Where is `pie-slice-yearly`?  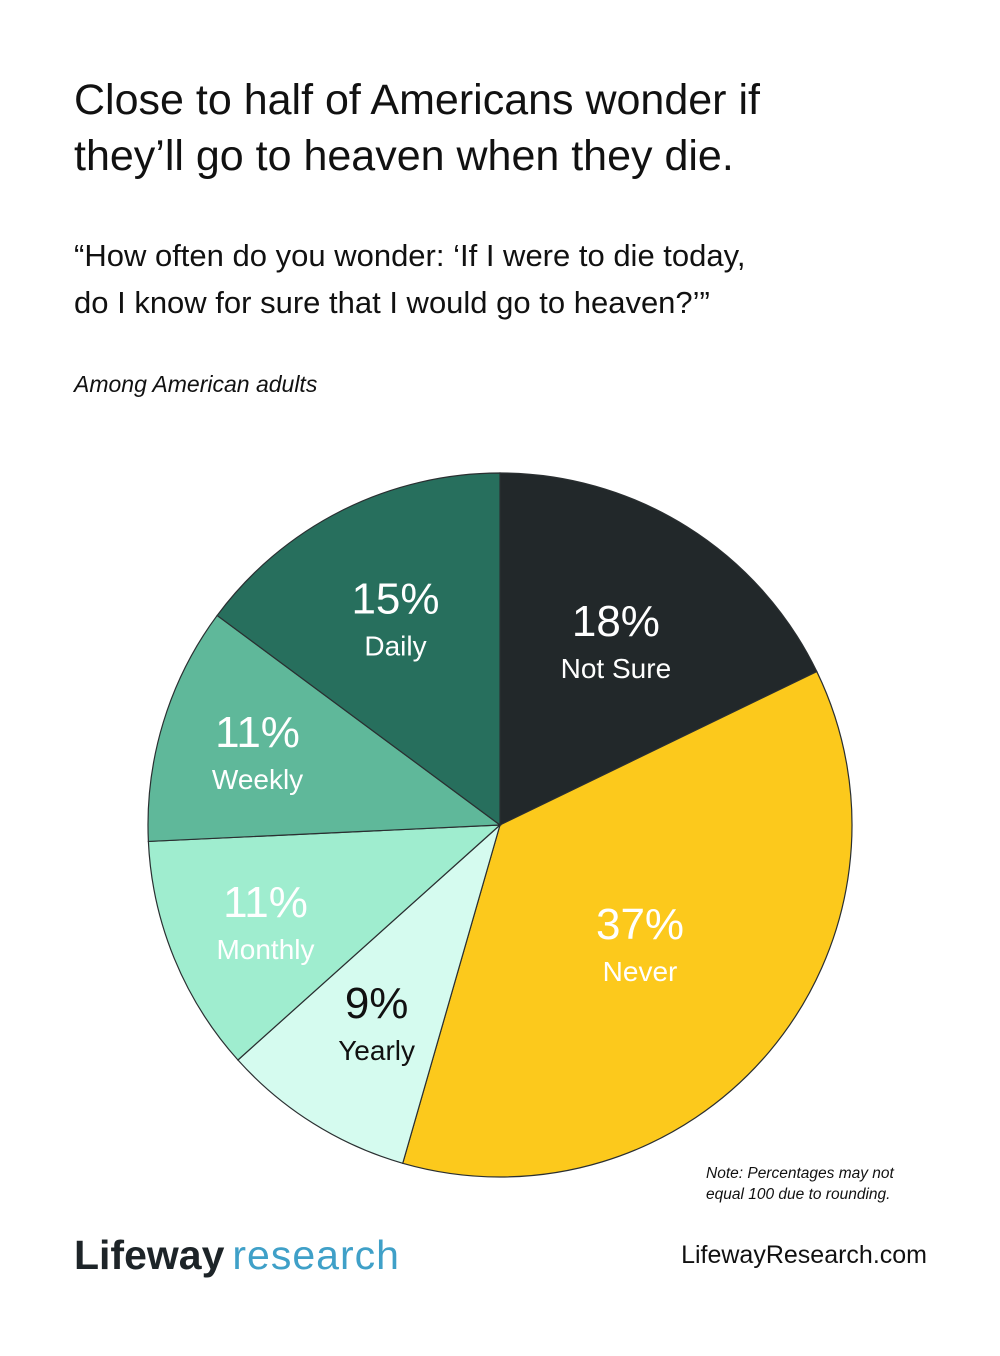
pie-slice-yearly is located at coordinates (369, 994).